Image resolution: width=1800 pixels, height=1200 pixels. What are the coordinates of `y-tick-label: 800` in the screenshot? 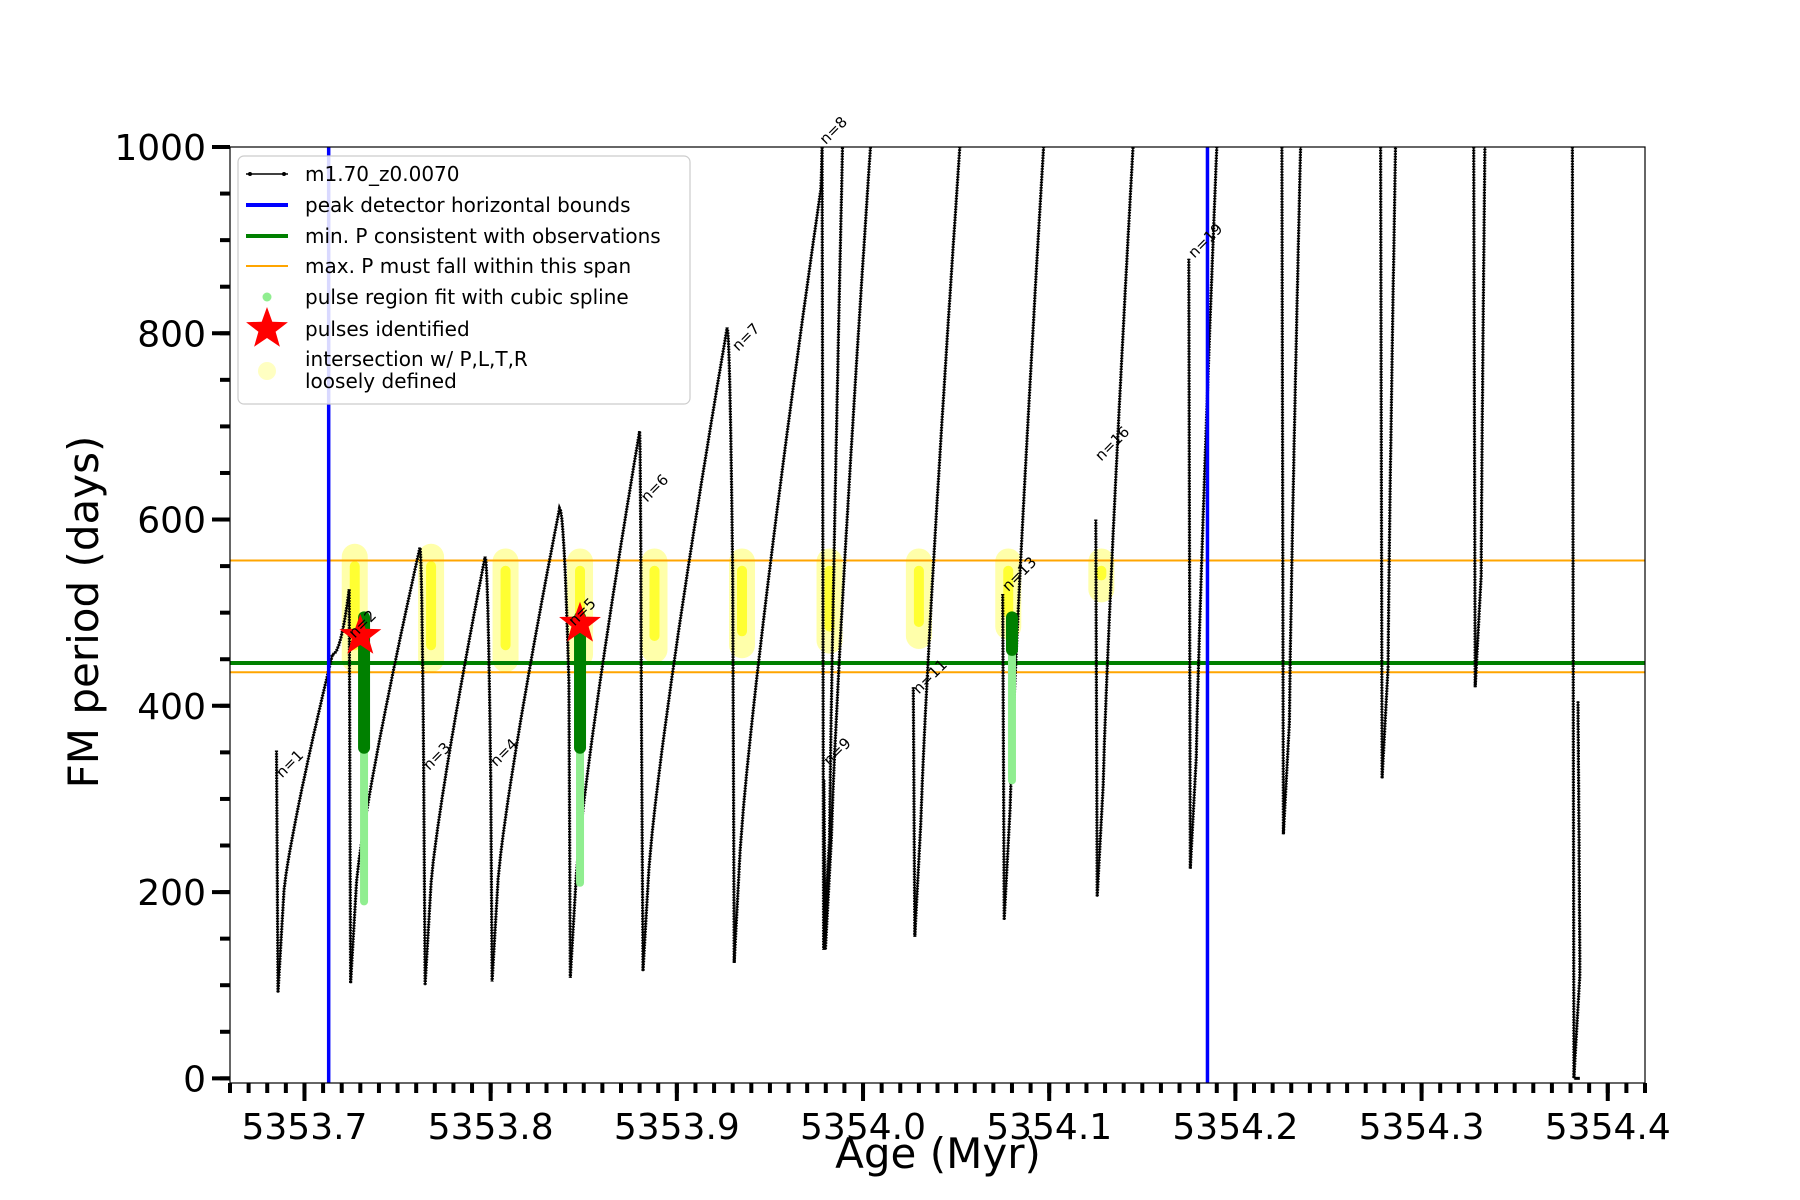 It's located at (171, 334).